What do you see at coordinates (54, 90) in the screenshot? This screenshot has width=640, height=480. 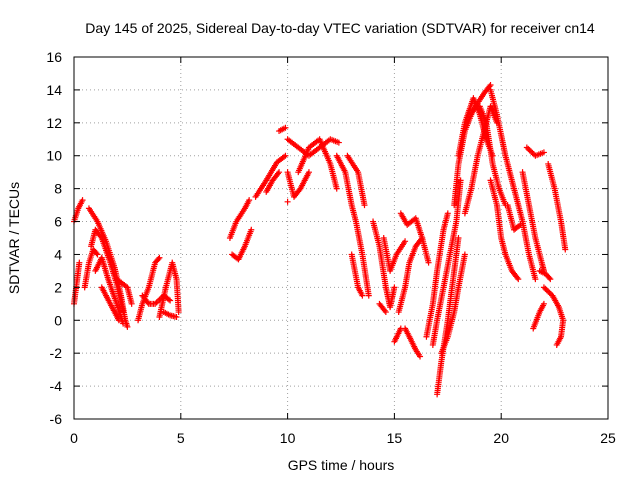 I see `y-tick-label: 14` at bounding box center [54, 90].